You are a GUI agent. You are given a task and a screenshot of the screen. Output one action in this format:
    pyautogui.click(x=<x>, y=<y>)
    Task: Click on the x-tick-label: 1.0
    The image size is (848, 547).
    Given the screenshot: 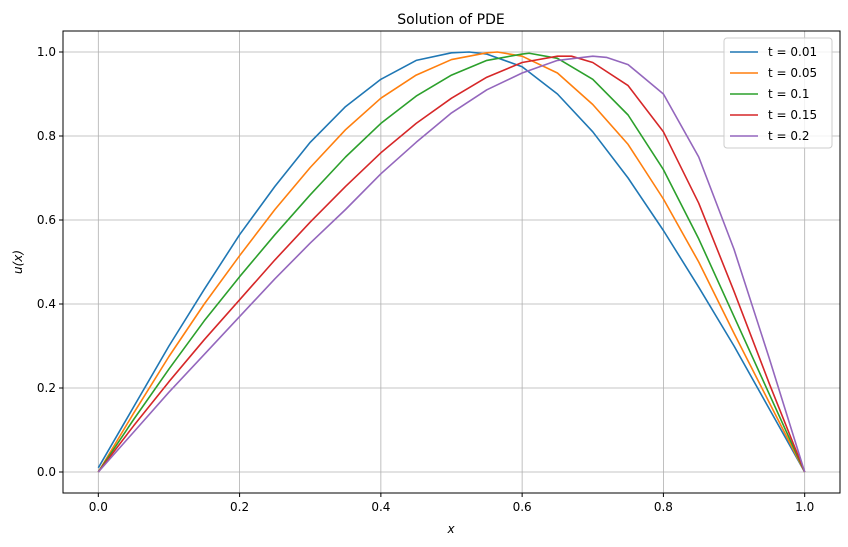 What is the action you would take?
    pyautogui.click(x=804, y=507)
    